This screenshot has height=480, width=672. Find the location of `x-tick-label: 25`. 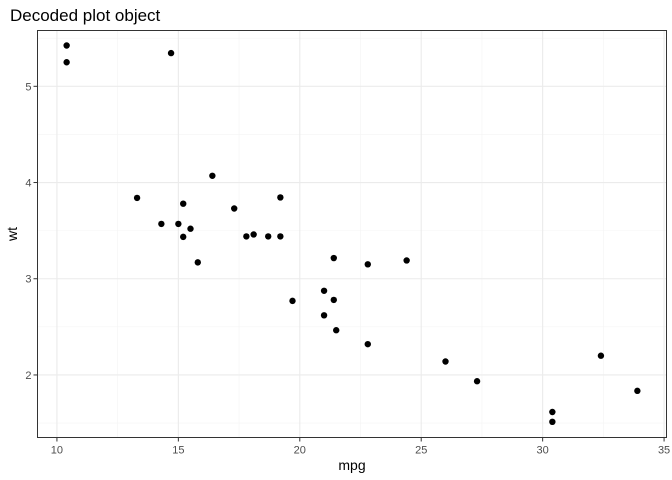

x-tick-label: 25 is located at coordinates (421, 451).